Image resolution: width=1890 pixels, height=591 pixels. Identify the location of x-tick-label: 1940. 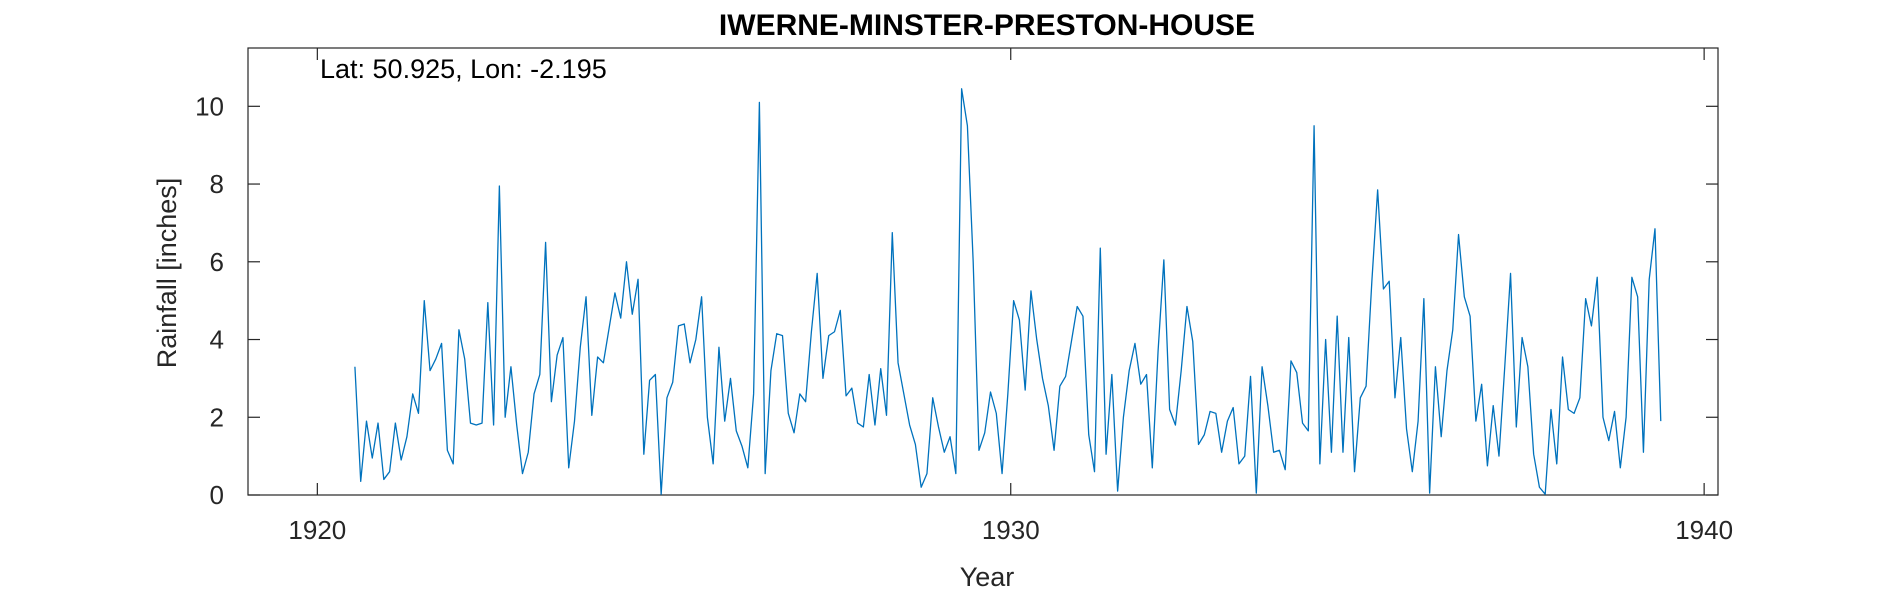
(1704, 530).